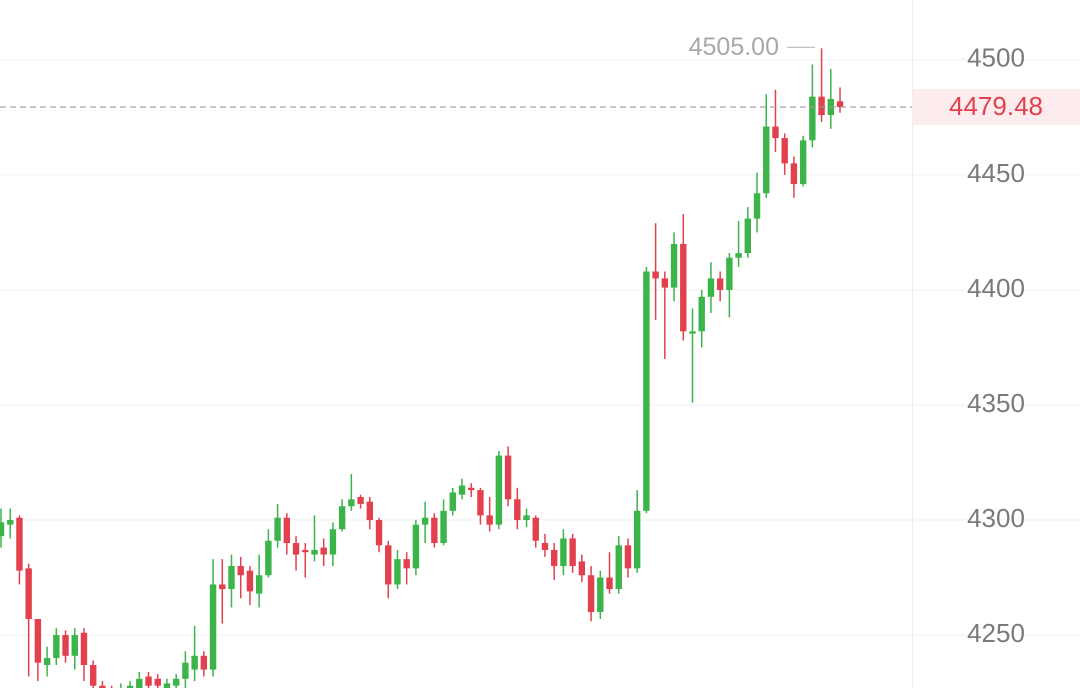 This screenshot has width=1080, height=688. What do you see at coordinates (996, 173) in the screenshot?
I see `y-tick-label: 4450` at bounding box center [996, 173].